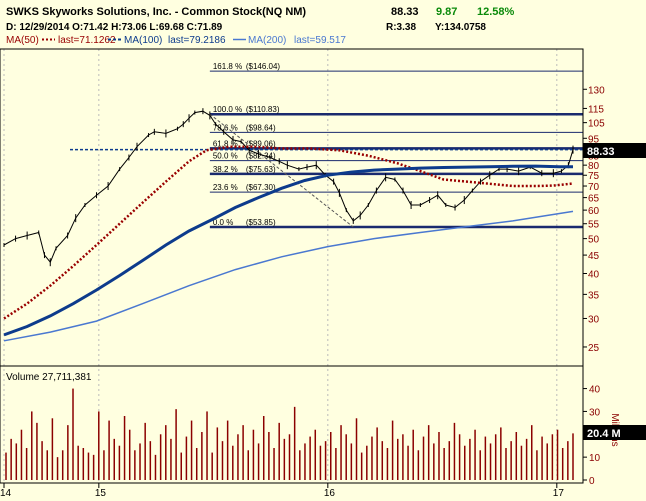 This screenshot has height=501, width=646. Describe the element at coordinates (460, 27) in the screenshot. I see `y-readout: Y:134.0758` at that location.